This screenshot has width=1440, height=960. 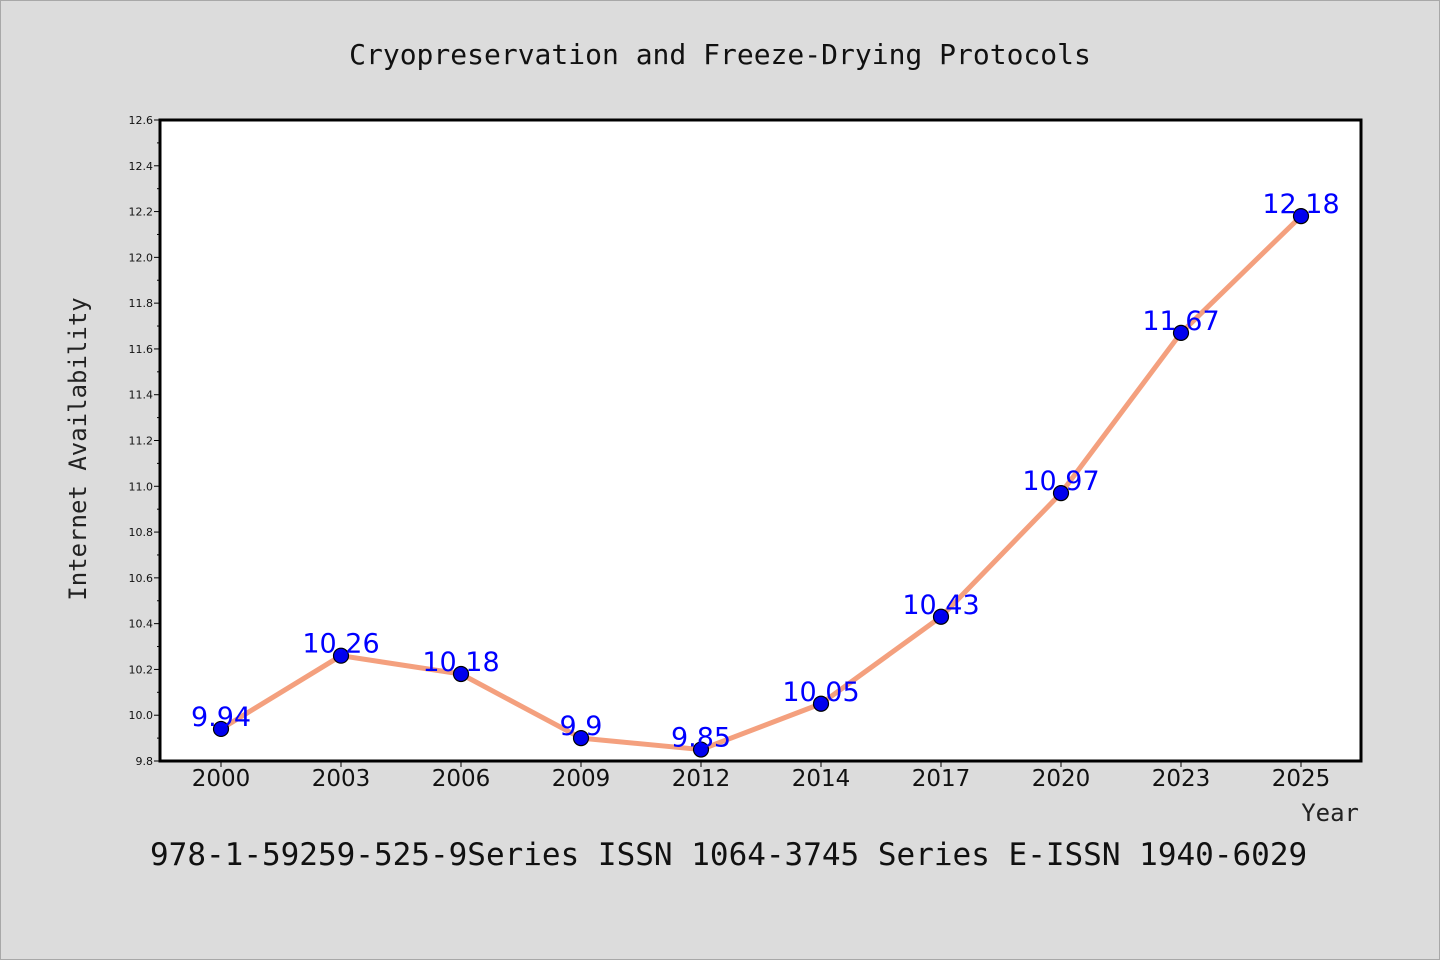 What do you see at coordinates (701, 779) in the screenshot?
I see `x-tick-label: 2012` at bounding box center [701, 779].